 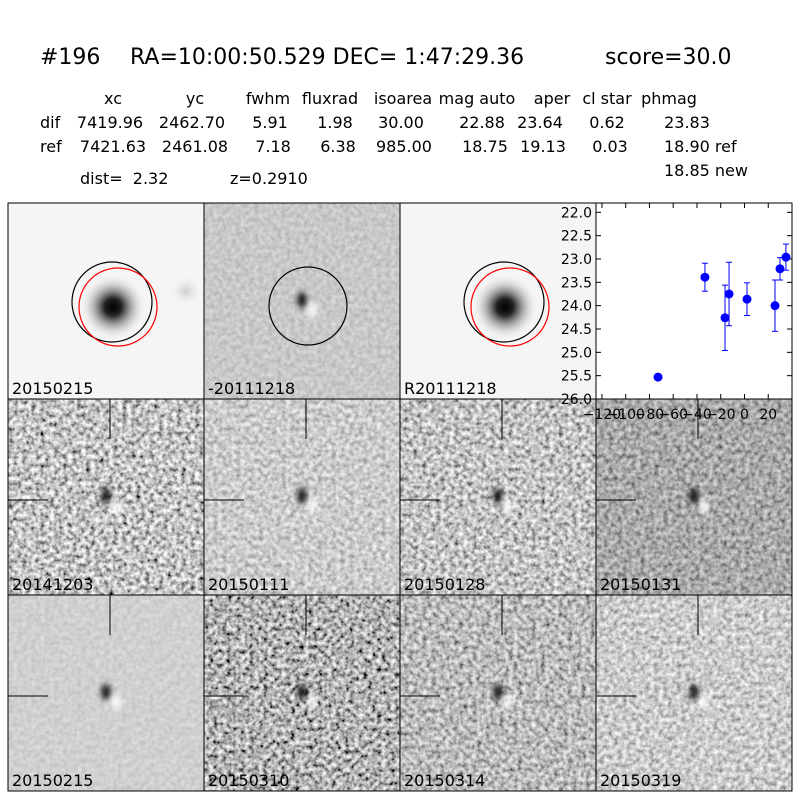 What do you see at coordinates (640, 780) in the screenshot?
I see `panel-label: 20150319` at bounding box center [640, 780].